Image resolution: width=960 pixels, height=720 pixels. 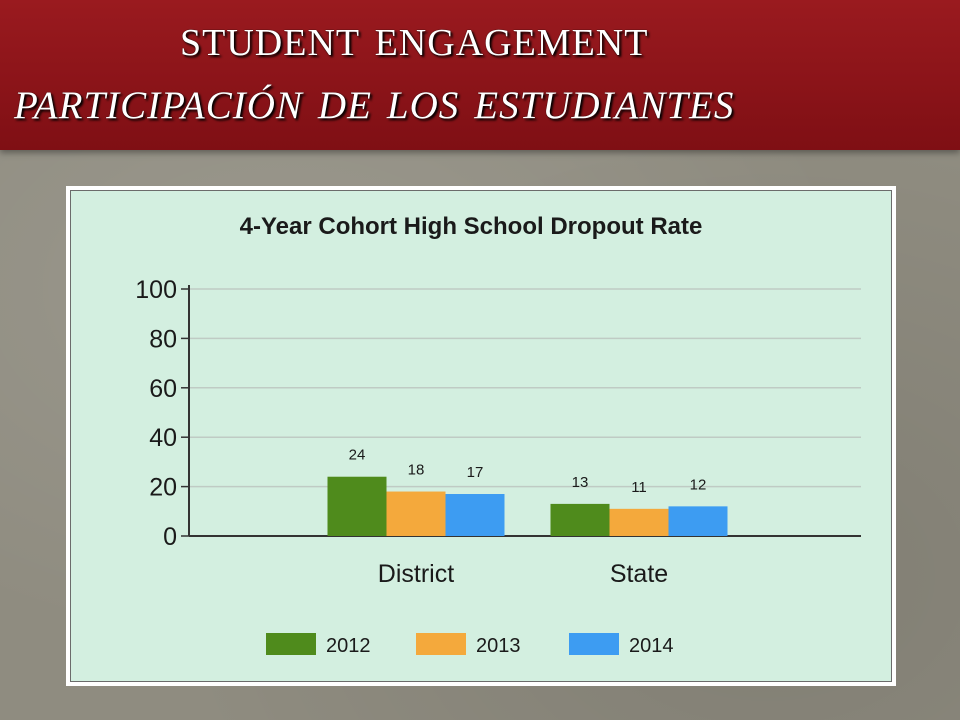 I want to click on bar-2012-state, so click(x=580, y=519).